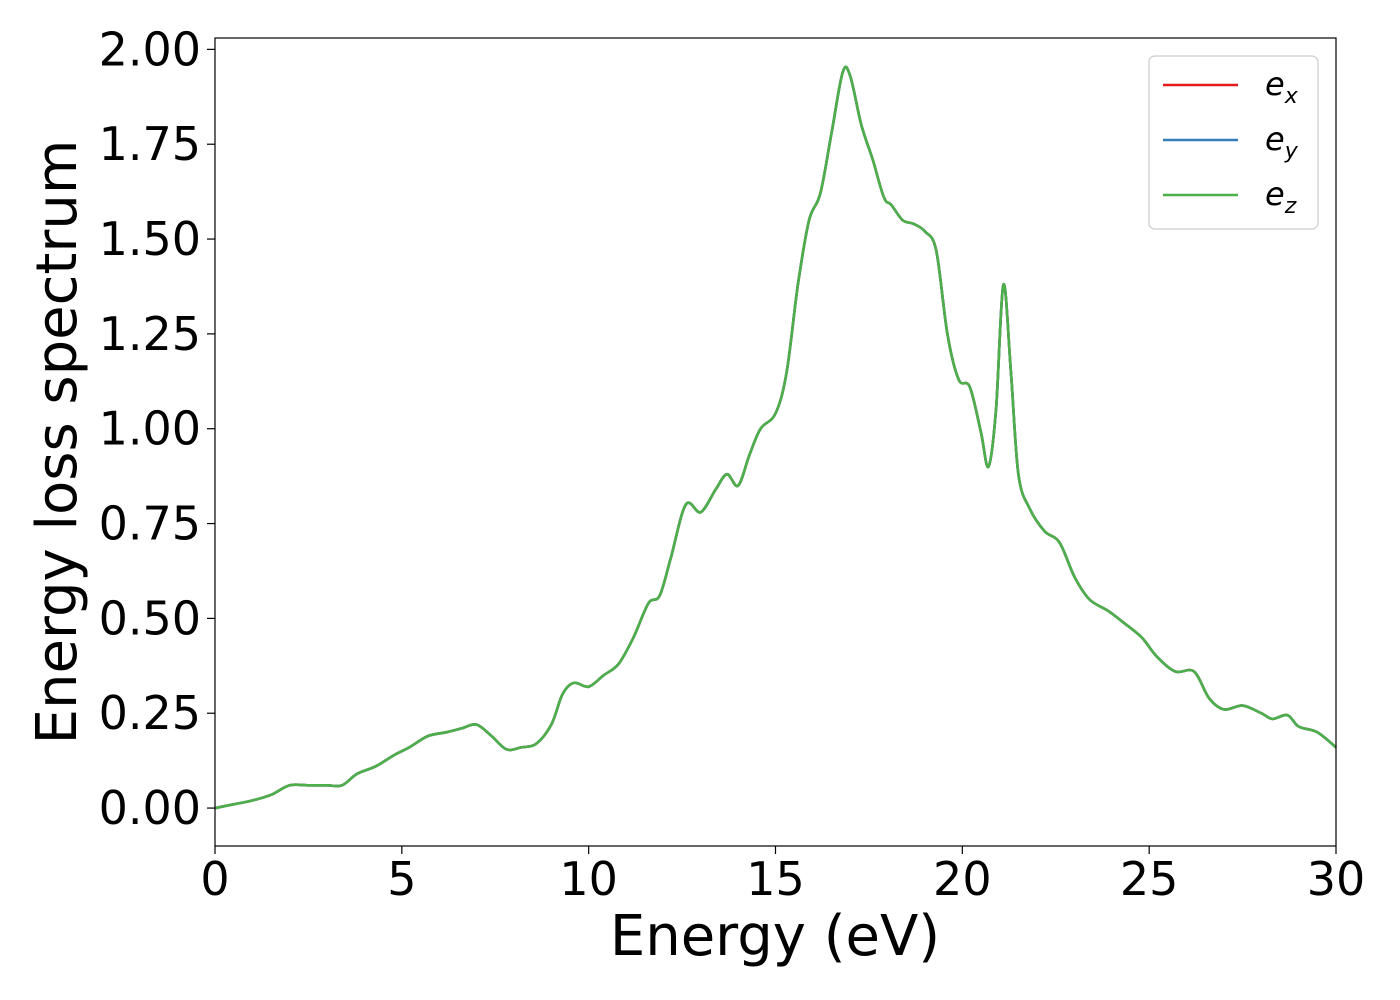 The image size is (1400, 1000). Describe the element at coordinates (150, 429) in the screenshot. I see `y-tick-label: 1.00` at that location.